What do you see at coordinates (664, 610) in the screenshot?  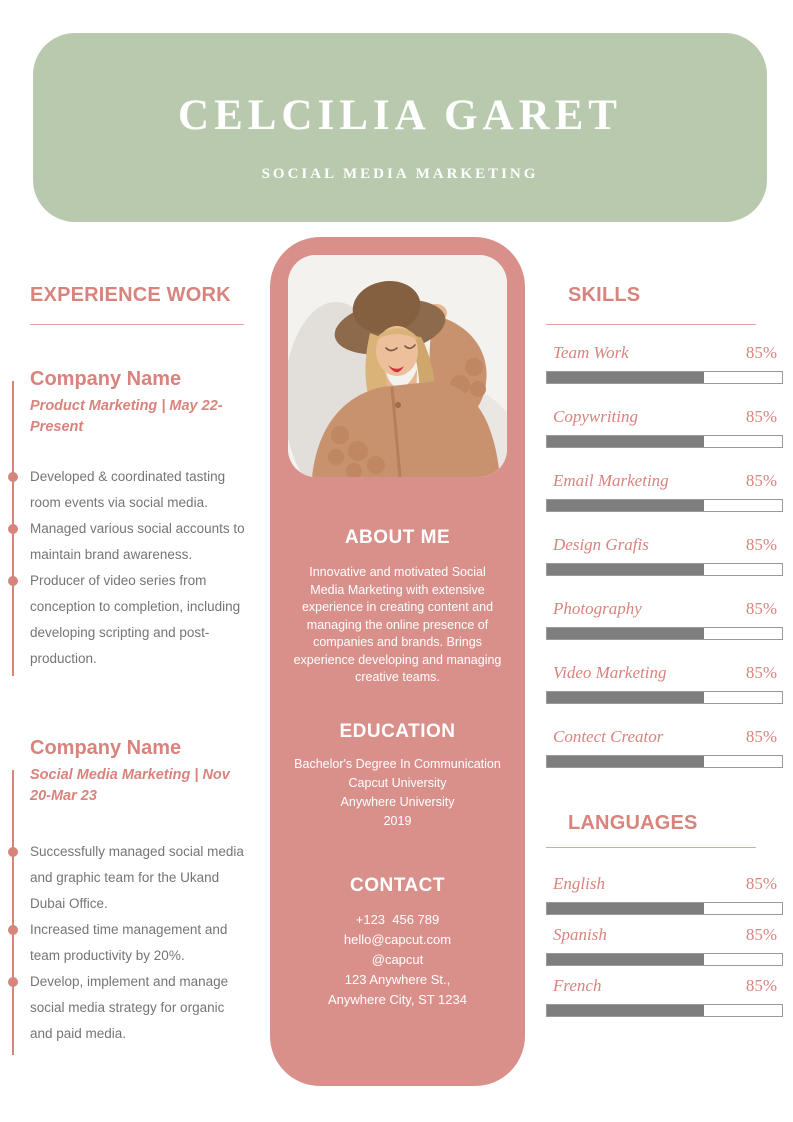 I see `meter-label-row: Photography 85%` at bounding box center [664, 610].